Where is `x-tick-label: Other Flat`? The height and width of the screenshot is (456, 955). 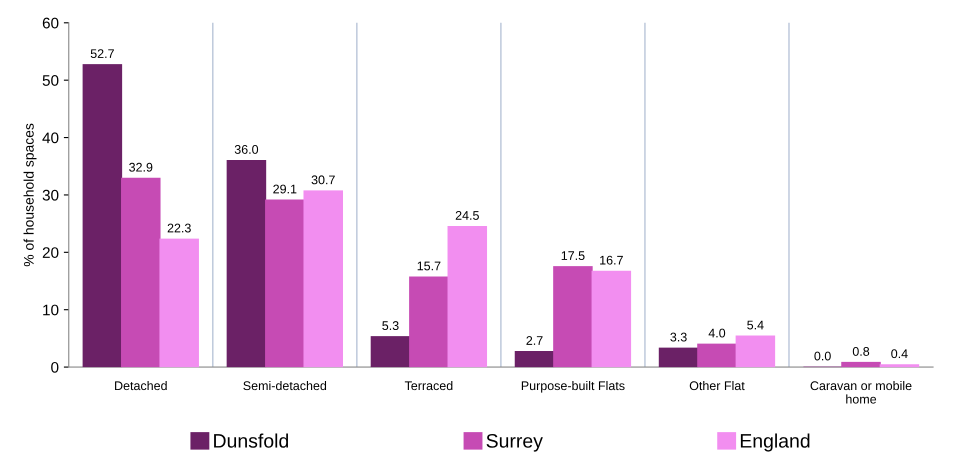
x-tick-label: Other Flat is located at coordinates (717, 385).